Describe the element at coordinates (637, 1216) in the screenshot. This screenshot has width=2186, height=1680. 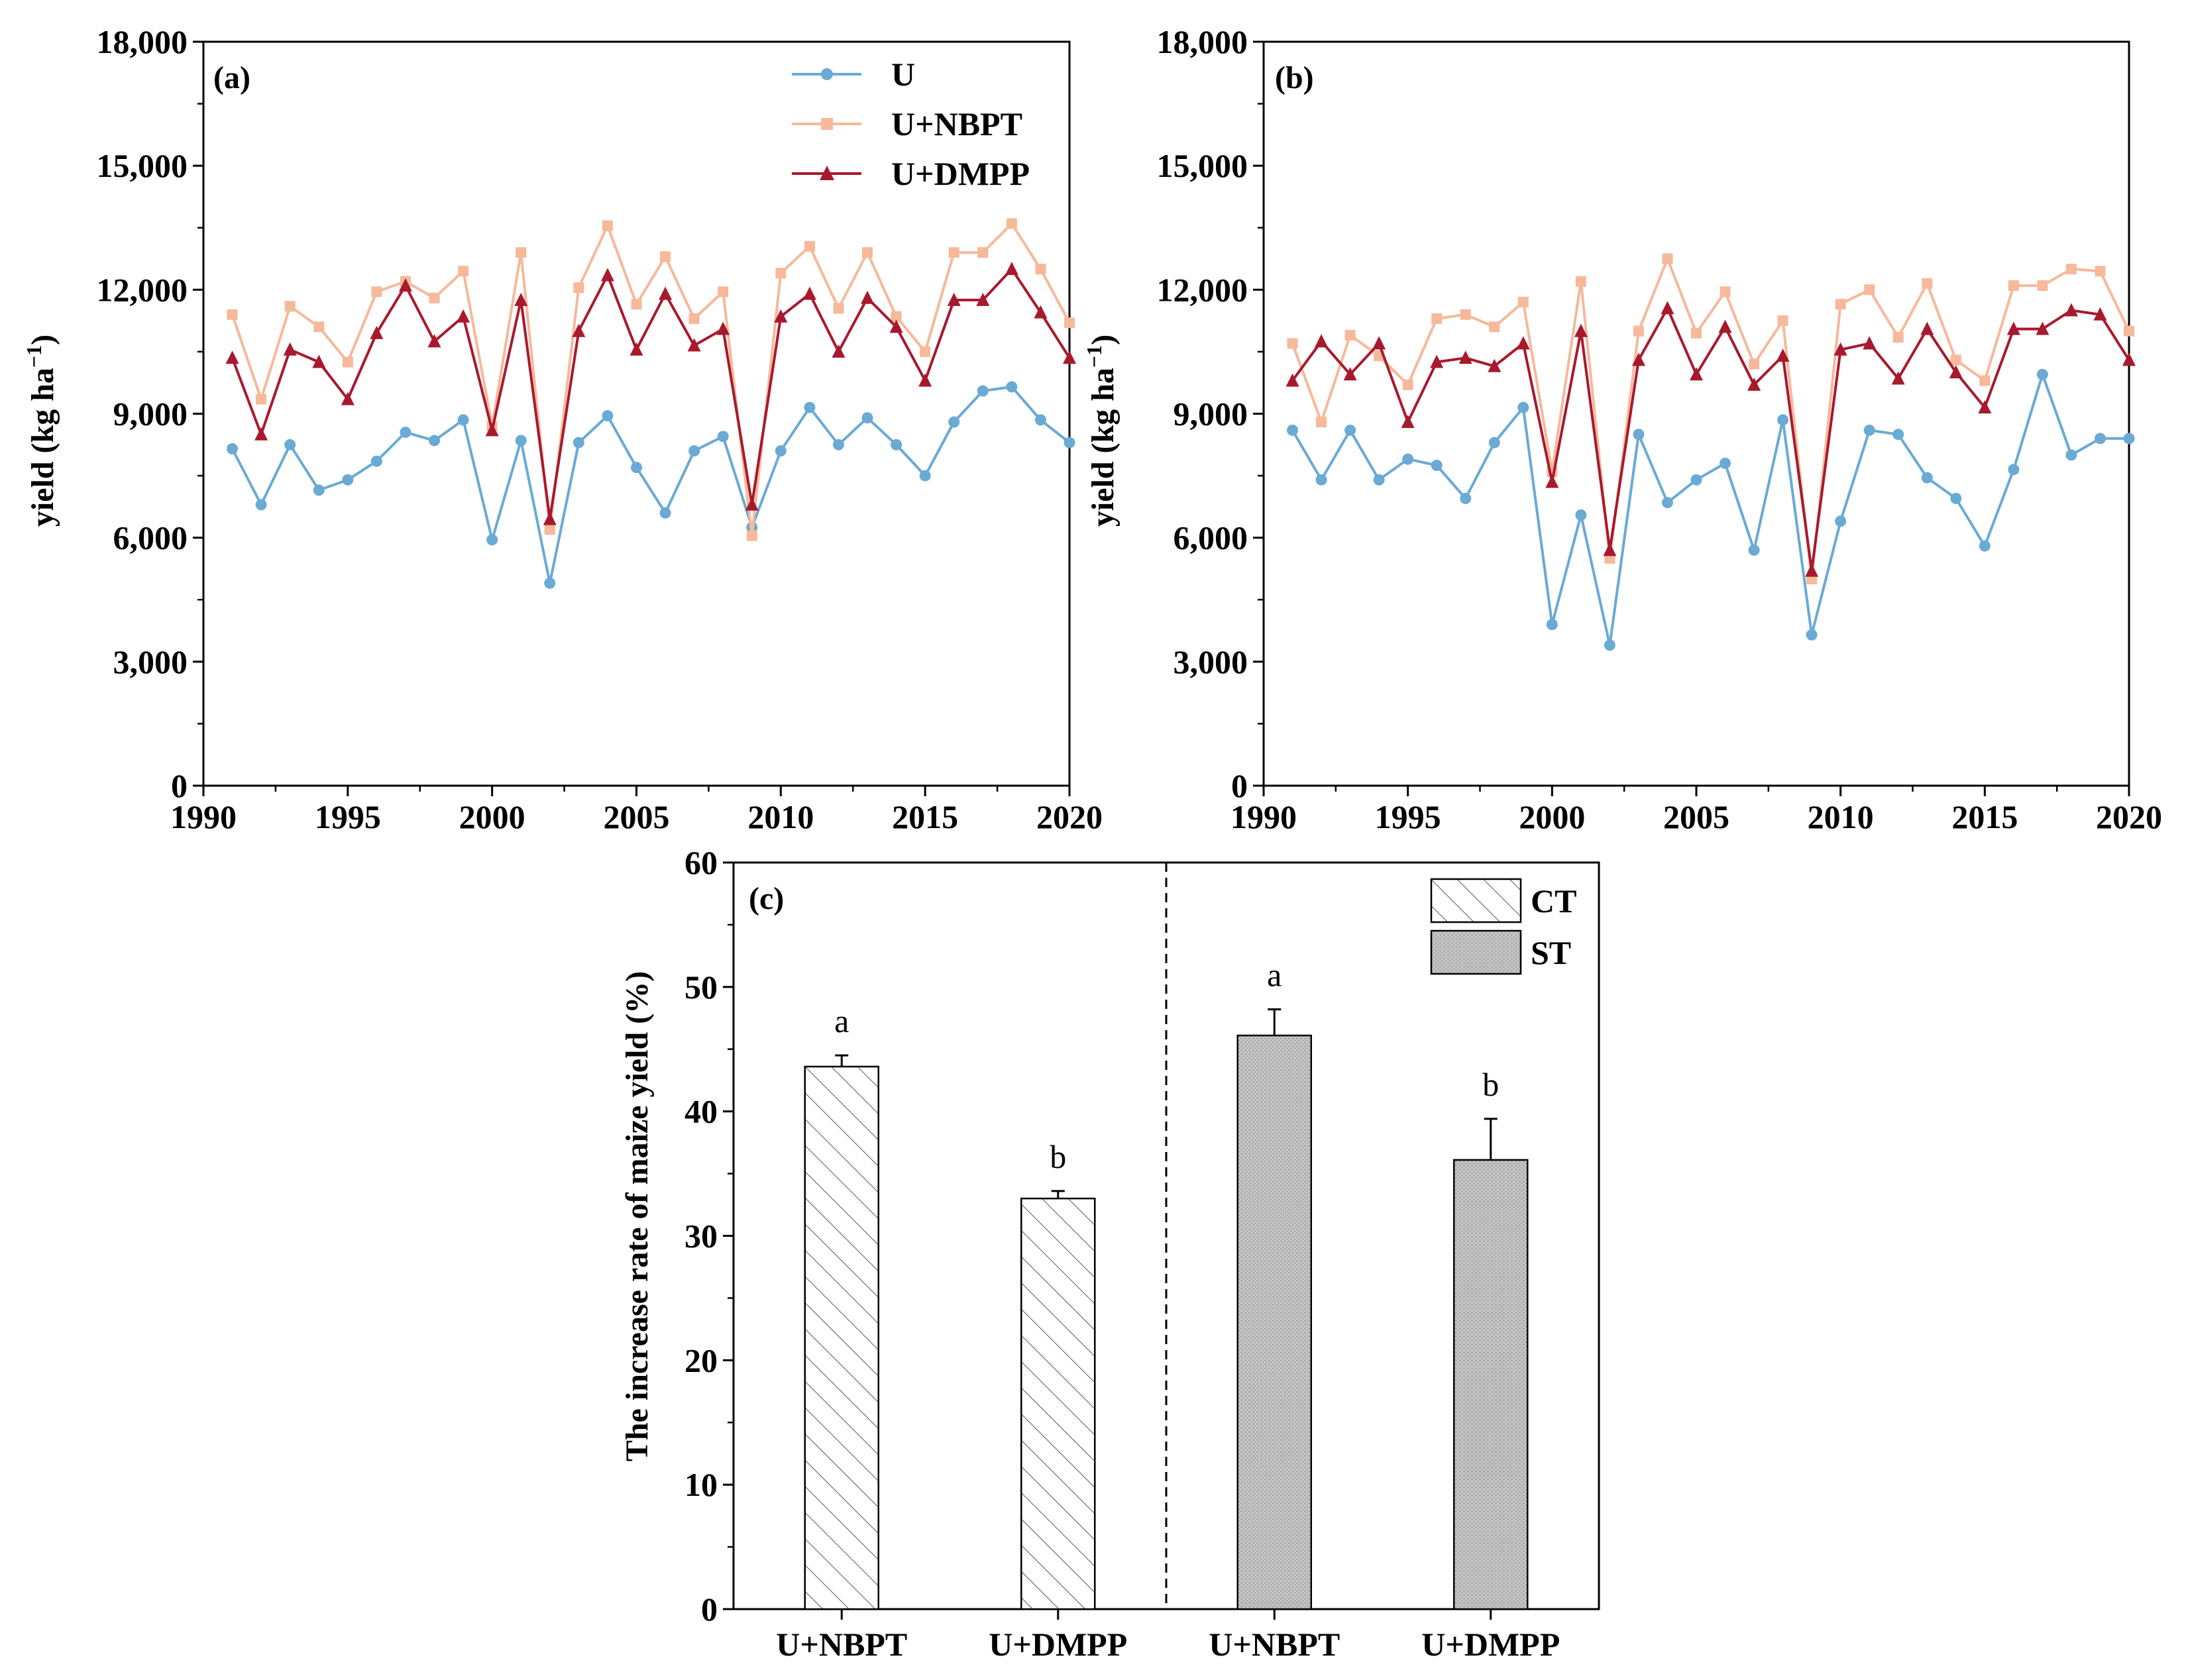
I see `panel-c-y-axis-label: The increase rate of maize yield (%)` at that location.